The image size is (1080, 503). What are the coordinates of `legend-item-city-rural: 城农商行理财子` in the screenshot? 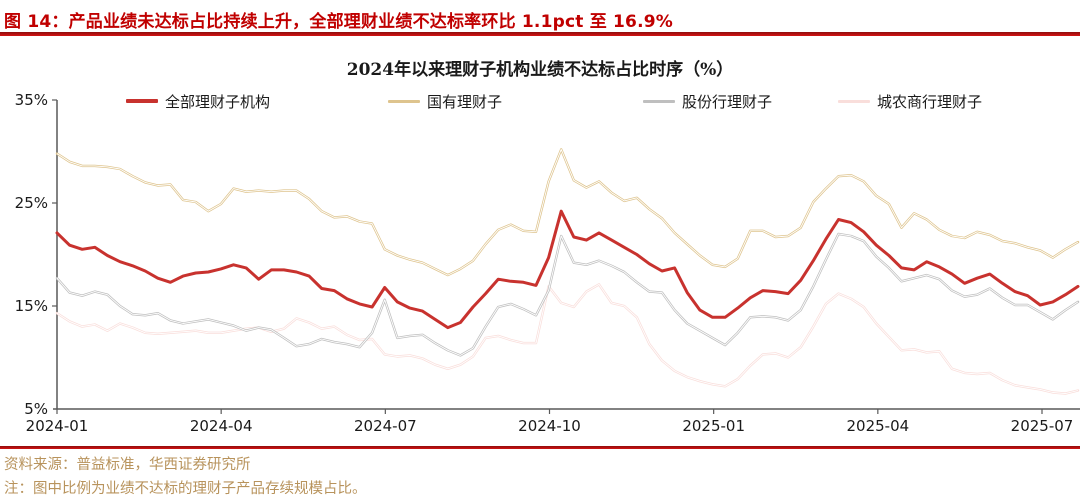 It's located at (910, 101).